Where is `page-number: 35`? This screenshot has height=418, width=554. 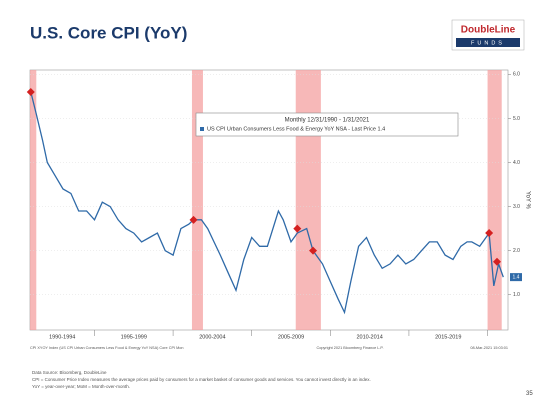
page-number: 35 is located at coordinates (529, 394).